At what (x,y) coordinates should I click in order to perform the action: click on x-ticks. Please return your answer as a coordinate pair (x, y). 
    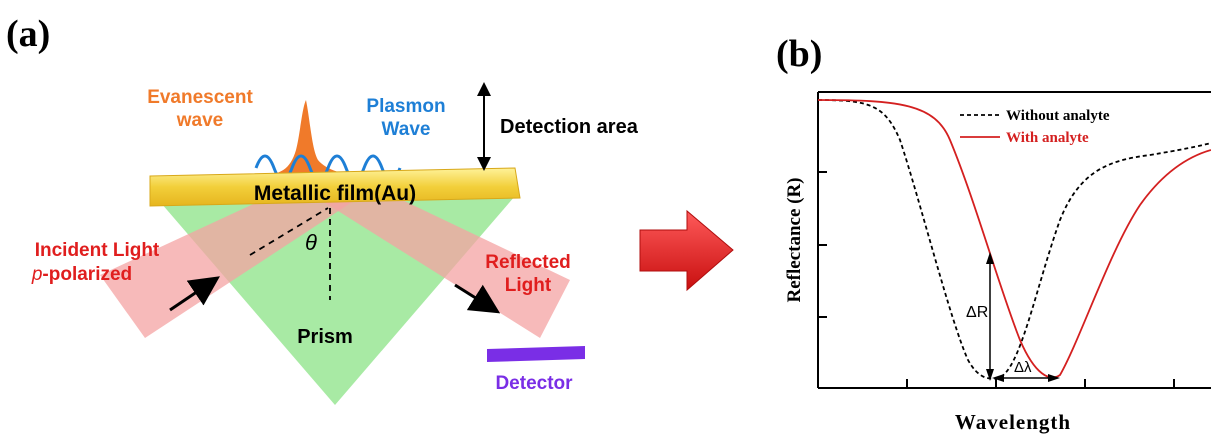
    Looking at the image, I should click on (1040, 383).